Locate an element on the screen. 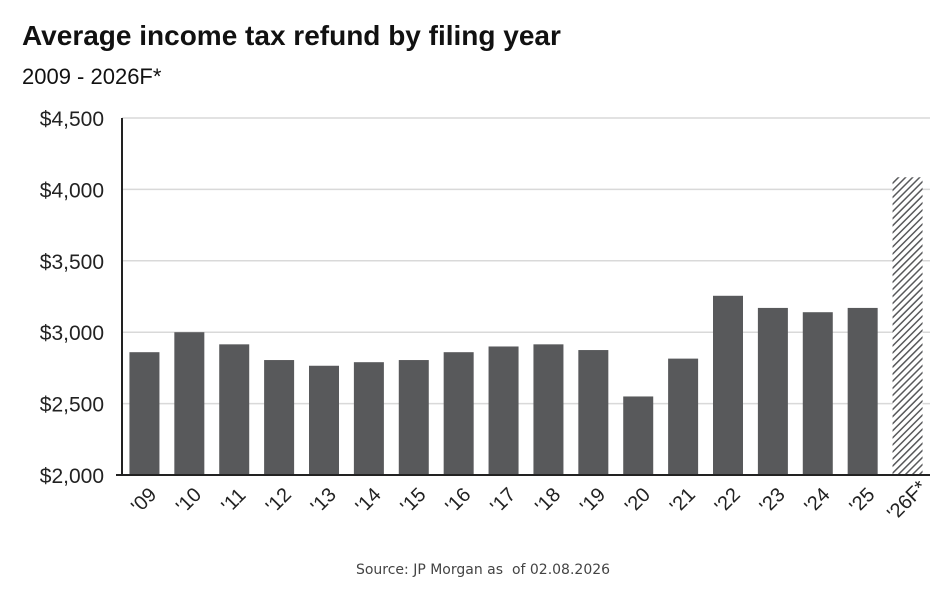  x-tick-label: '21 is located at coordinates (683, 501).